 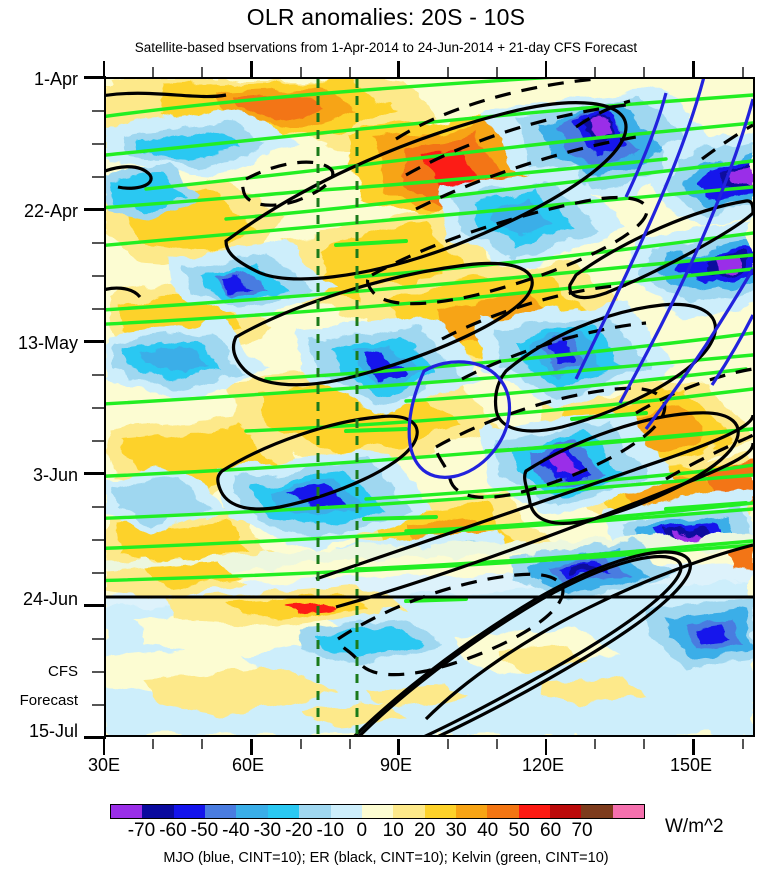 I want to click on y-tick-label-0: 1-Apr, so click(x=55, y=79).